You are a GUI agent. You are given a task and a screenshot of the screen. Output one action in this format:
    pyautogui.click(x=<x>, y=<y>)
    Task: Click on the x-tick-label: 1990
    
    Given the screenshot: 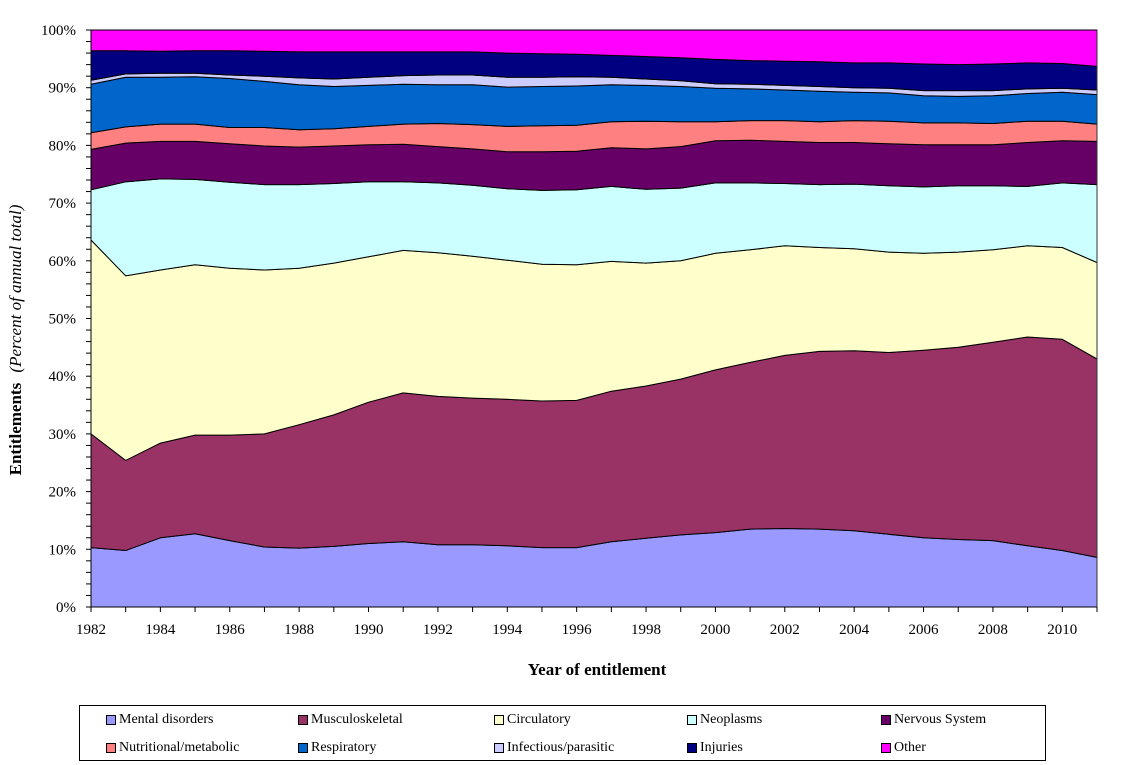 What is the action you would take?
    pyautogui.click(x=369, y=630)
    